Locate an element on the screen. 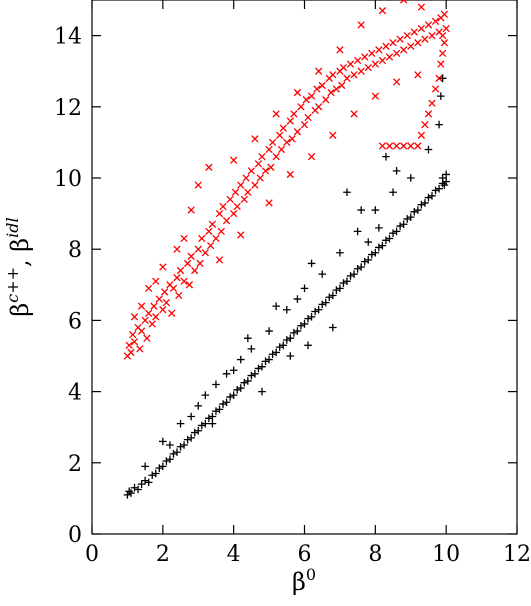  x-tick-label: 12 is located at coordinates (517, 554).